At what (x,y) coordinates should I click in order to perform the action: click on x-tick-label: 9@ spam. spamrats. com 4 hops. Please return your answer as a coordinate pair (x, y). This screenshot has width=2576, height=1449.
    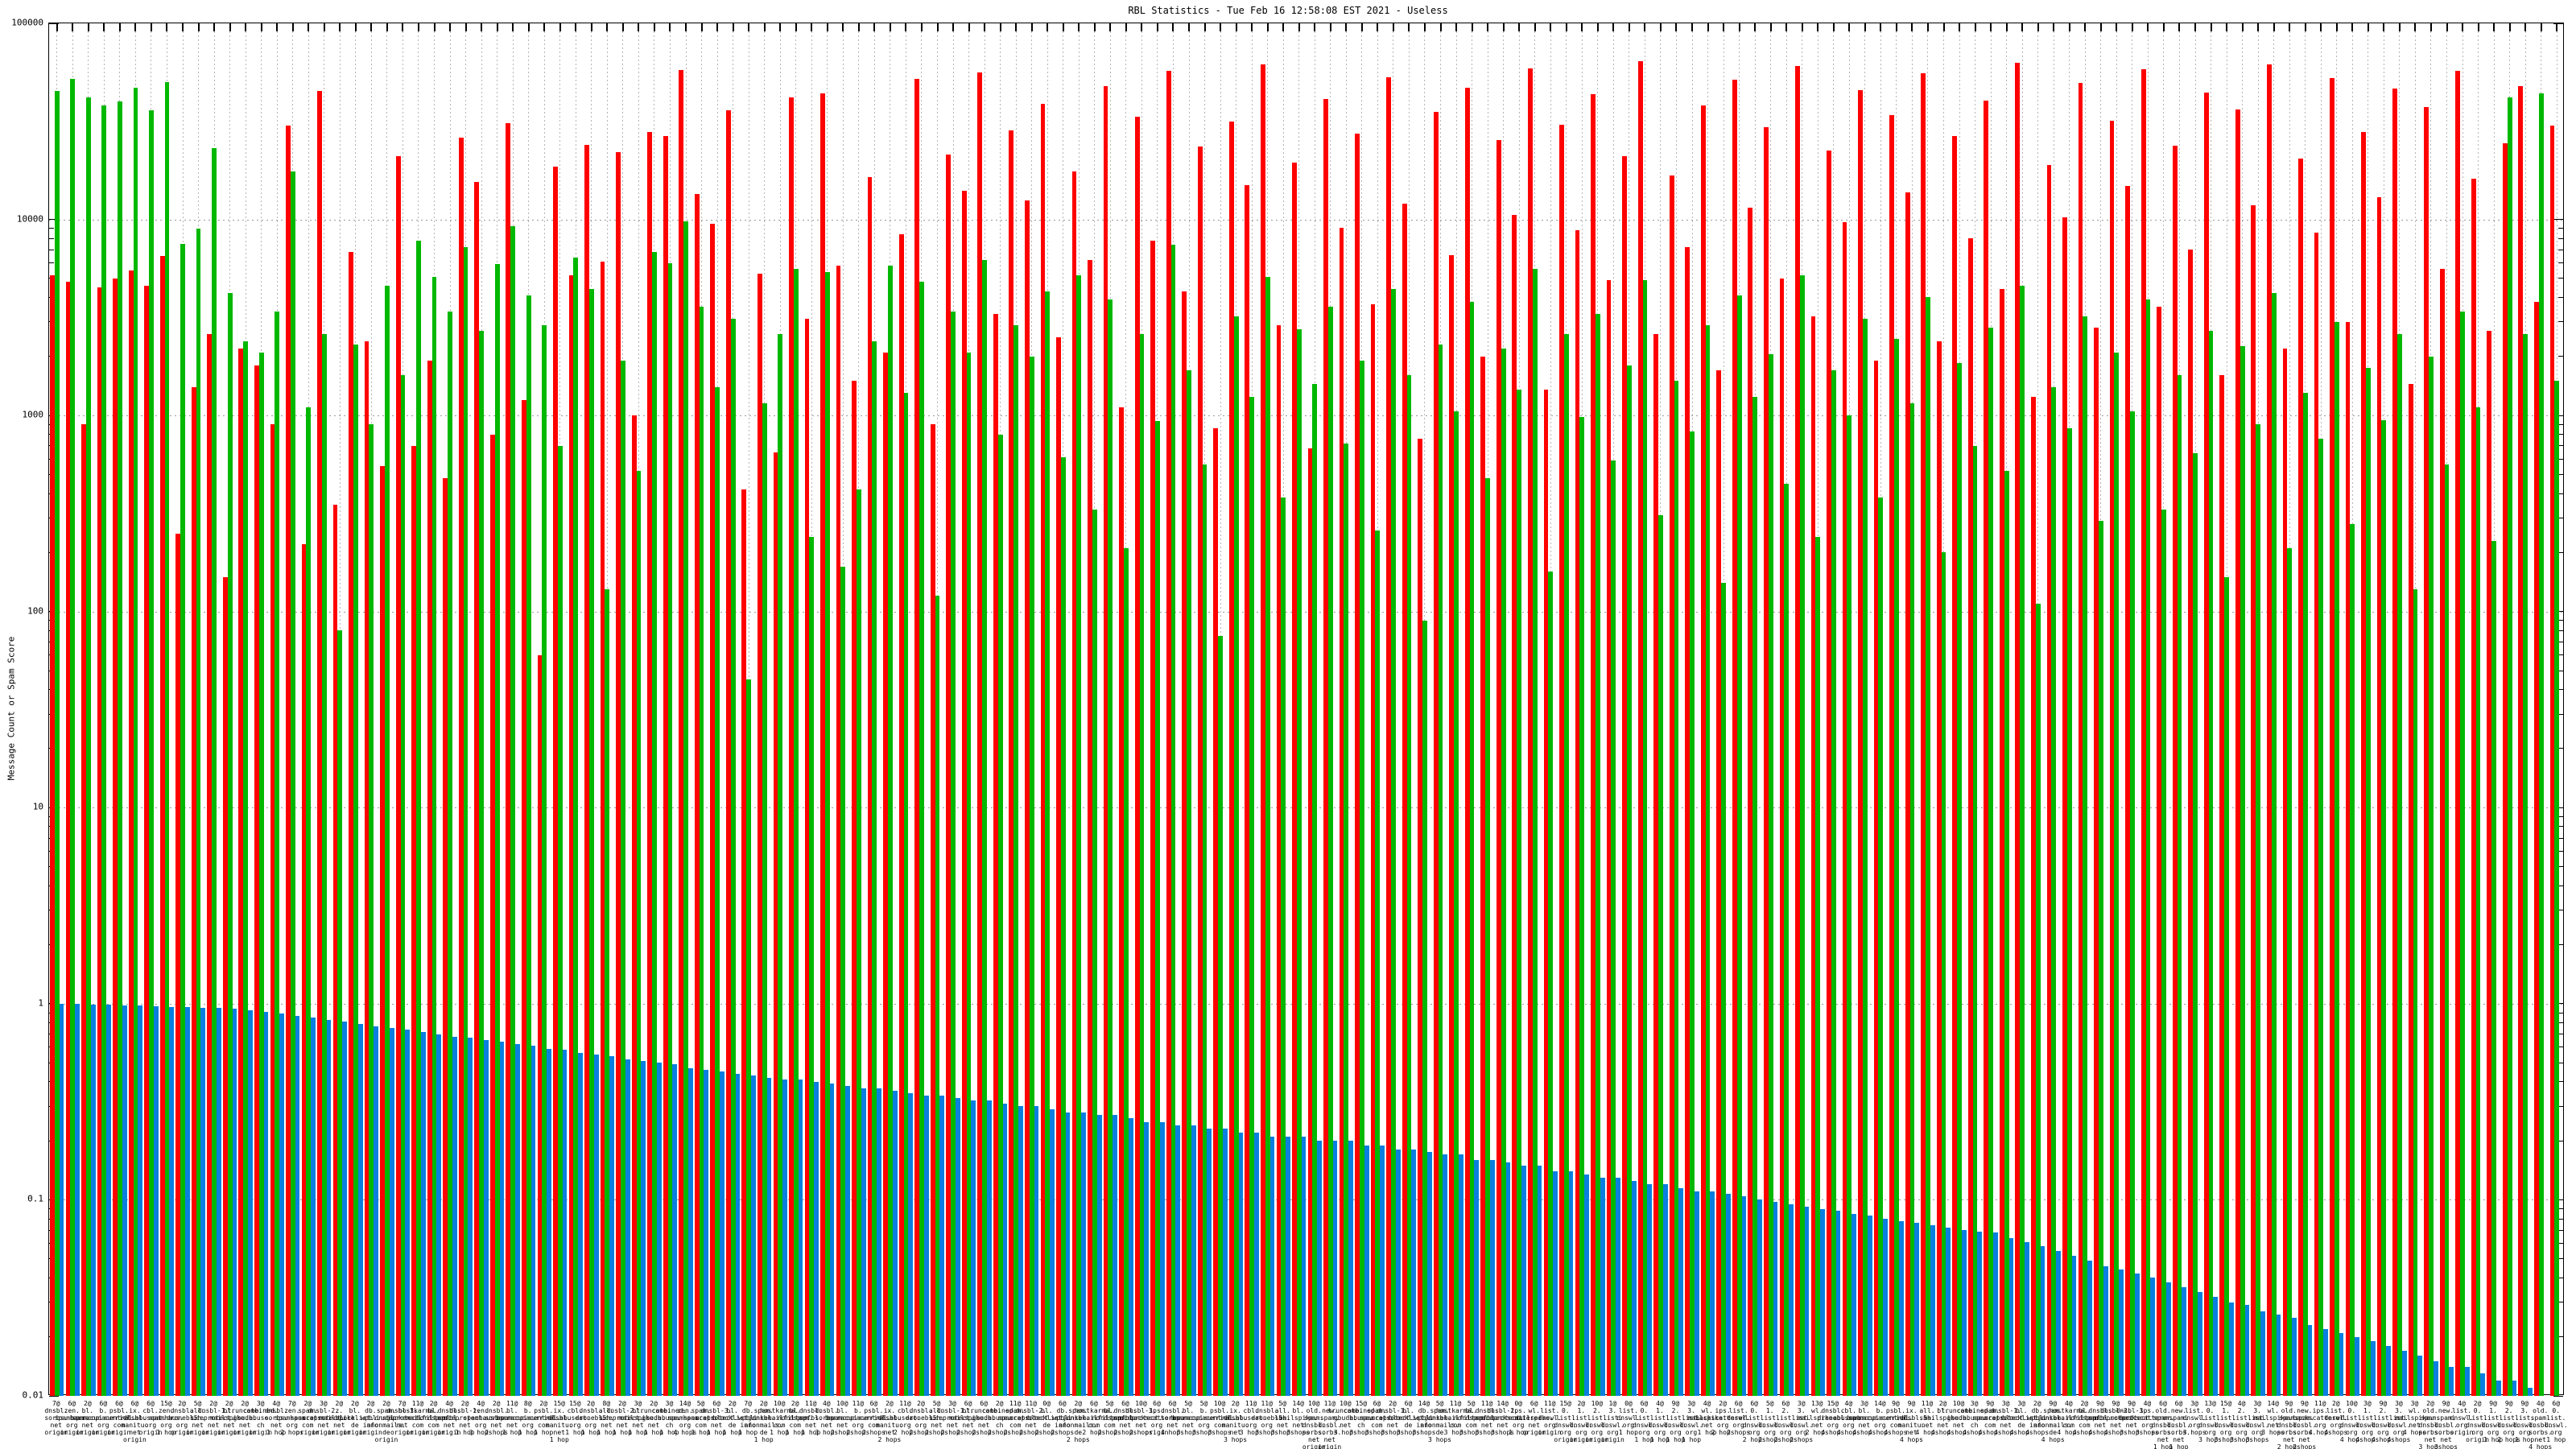
    Looking at the image, I should click on (1990, 1418).